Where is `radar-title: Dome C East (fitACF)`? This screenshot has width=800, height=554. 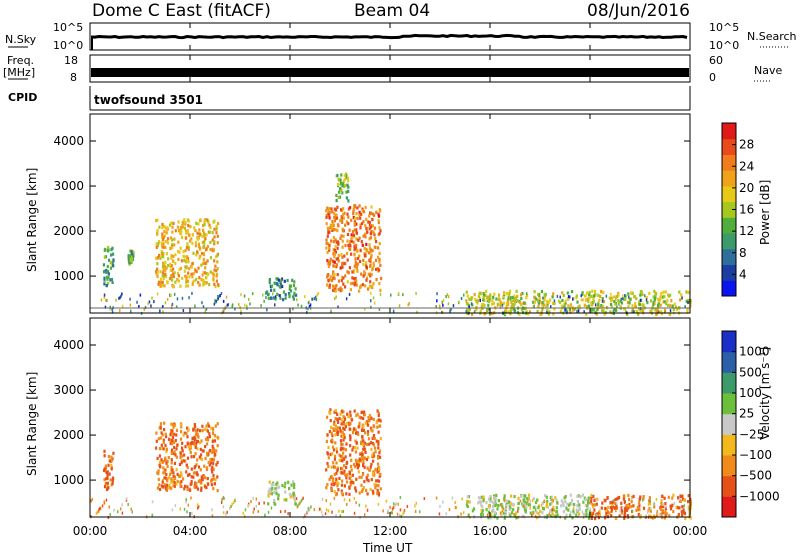 radar-title: Dome C East (fitACF) is located at coordinates (181, 11).